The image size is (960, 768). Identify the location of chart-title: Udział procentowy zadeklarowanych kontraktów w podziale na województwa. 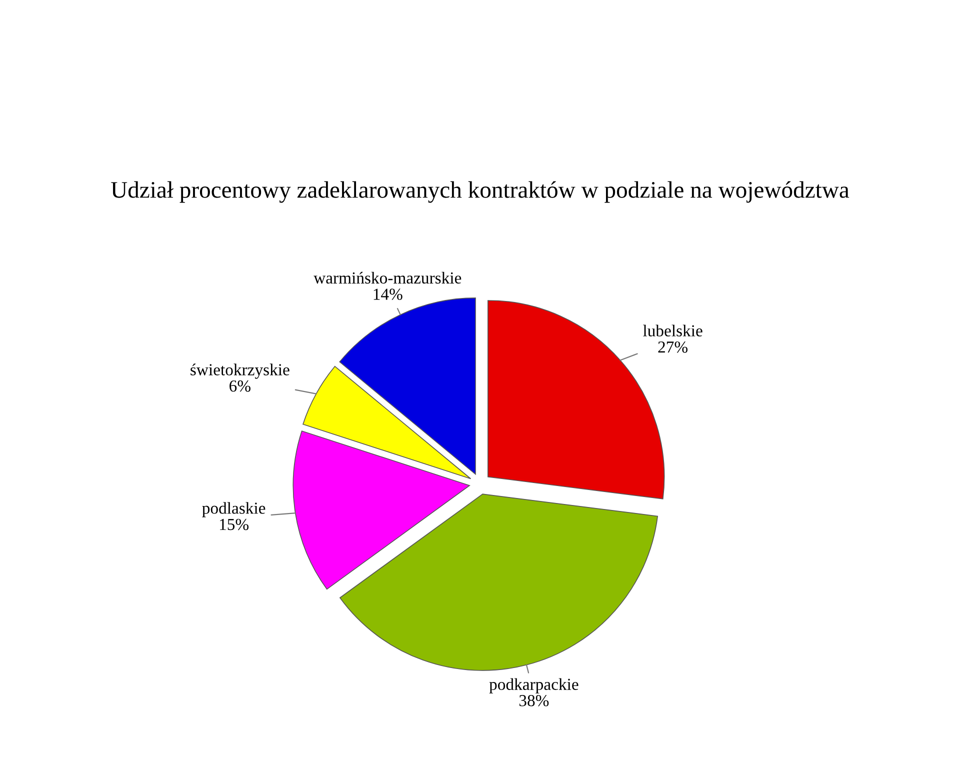
(480, 192).